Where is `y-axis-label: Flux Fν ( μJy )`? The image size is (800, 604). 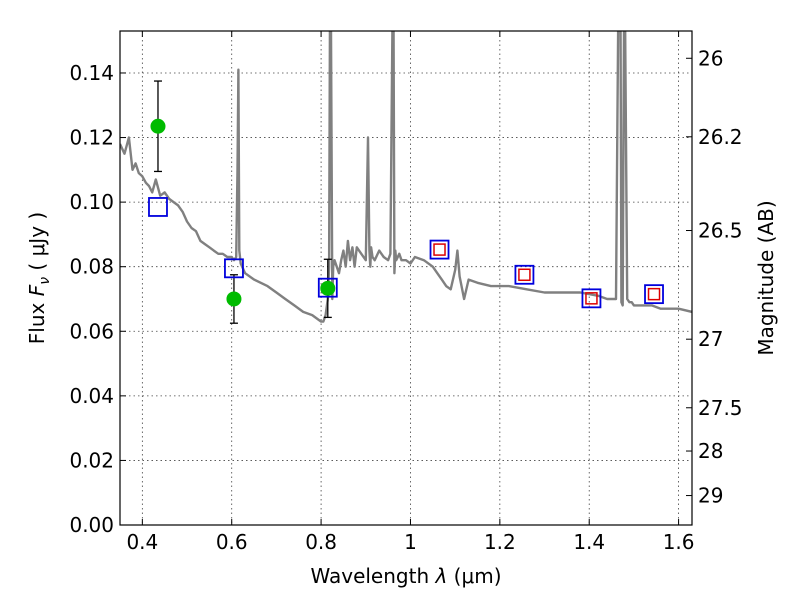 y-axis-label: Flux Fν ( μJy ) is located at coordinates (39, 278).